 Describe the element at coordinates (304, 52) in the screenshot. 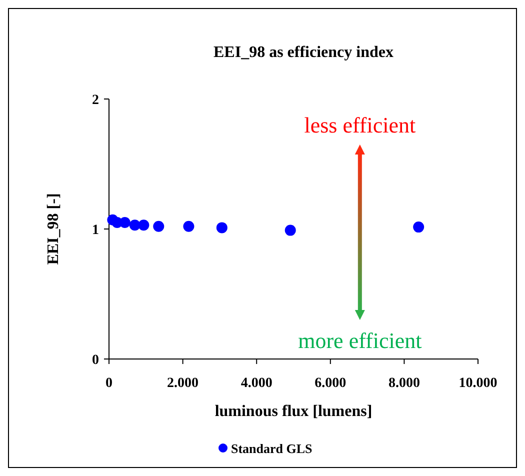

I see `chart-title: EEI_98 as efficiency index` at that location.